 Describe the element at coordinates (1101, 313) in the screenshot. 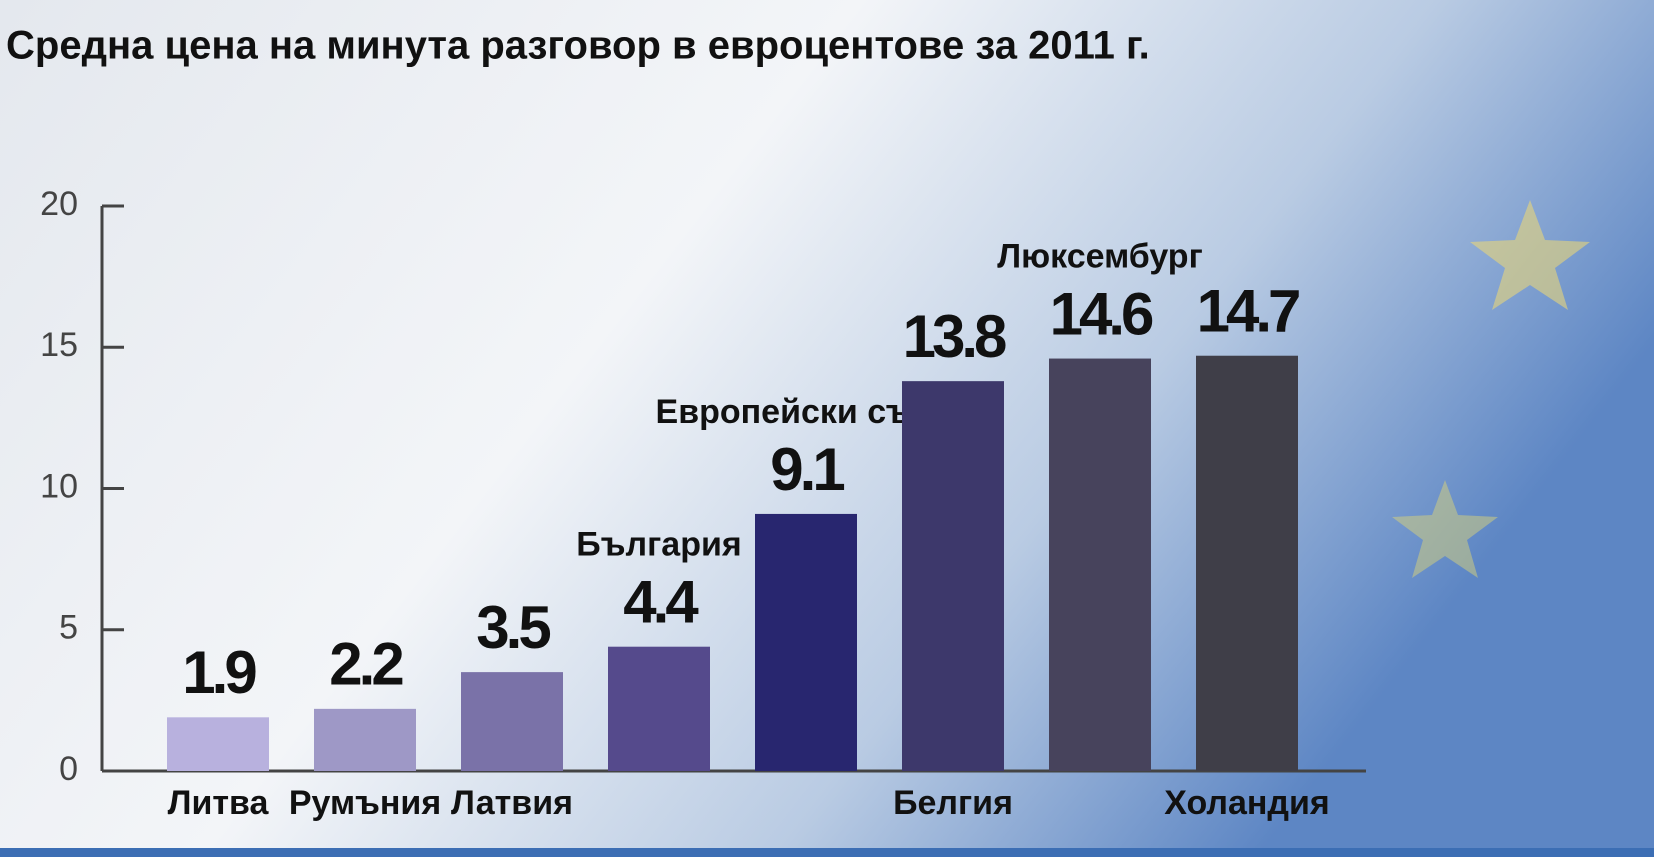

I see `value-label: 14.6` at that location.